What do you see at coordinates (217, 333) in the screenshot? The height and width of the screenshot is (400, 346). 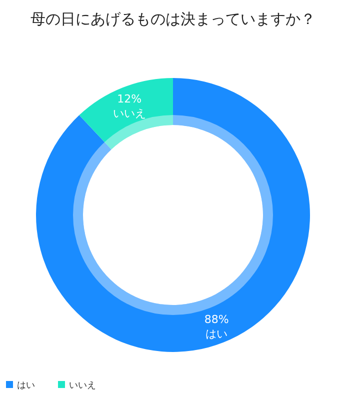 I see `slice-label: はい` at bounding box center [217, 333].